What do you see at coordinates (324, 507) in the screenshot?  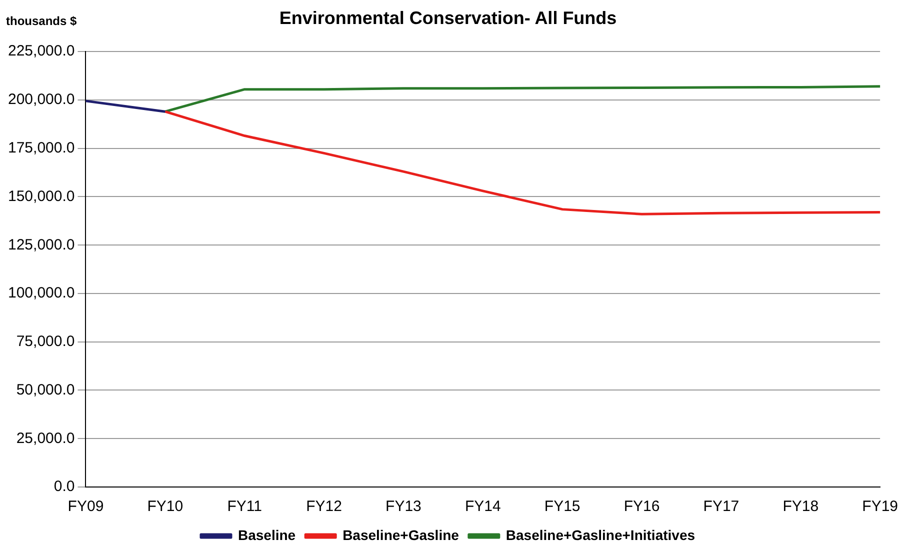 I see `x-tick-label: FY12` at bounding box center [324, 507].